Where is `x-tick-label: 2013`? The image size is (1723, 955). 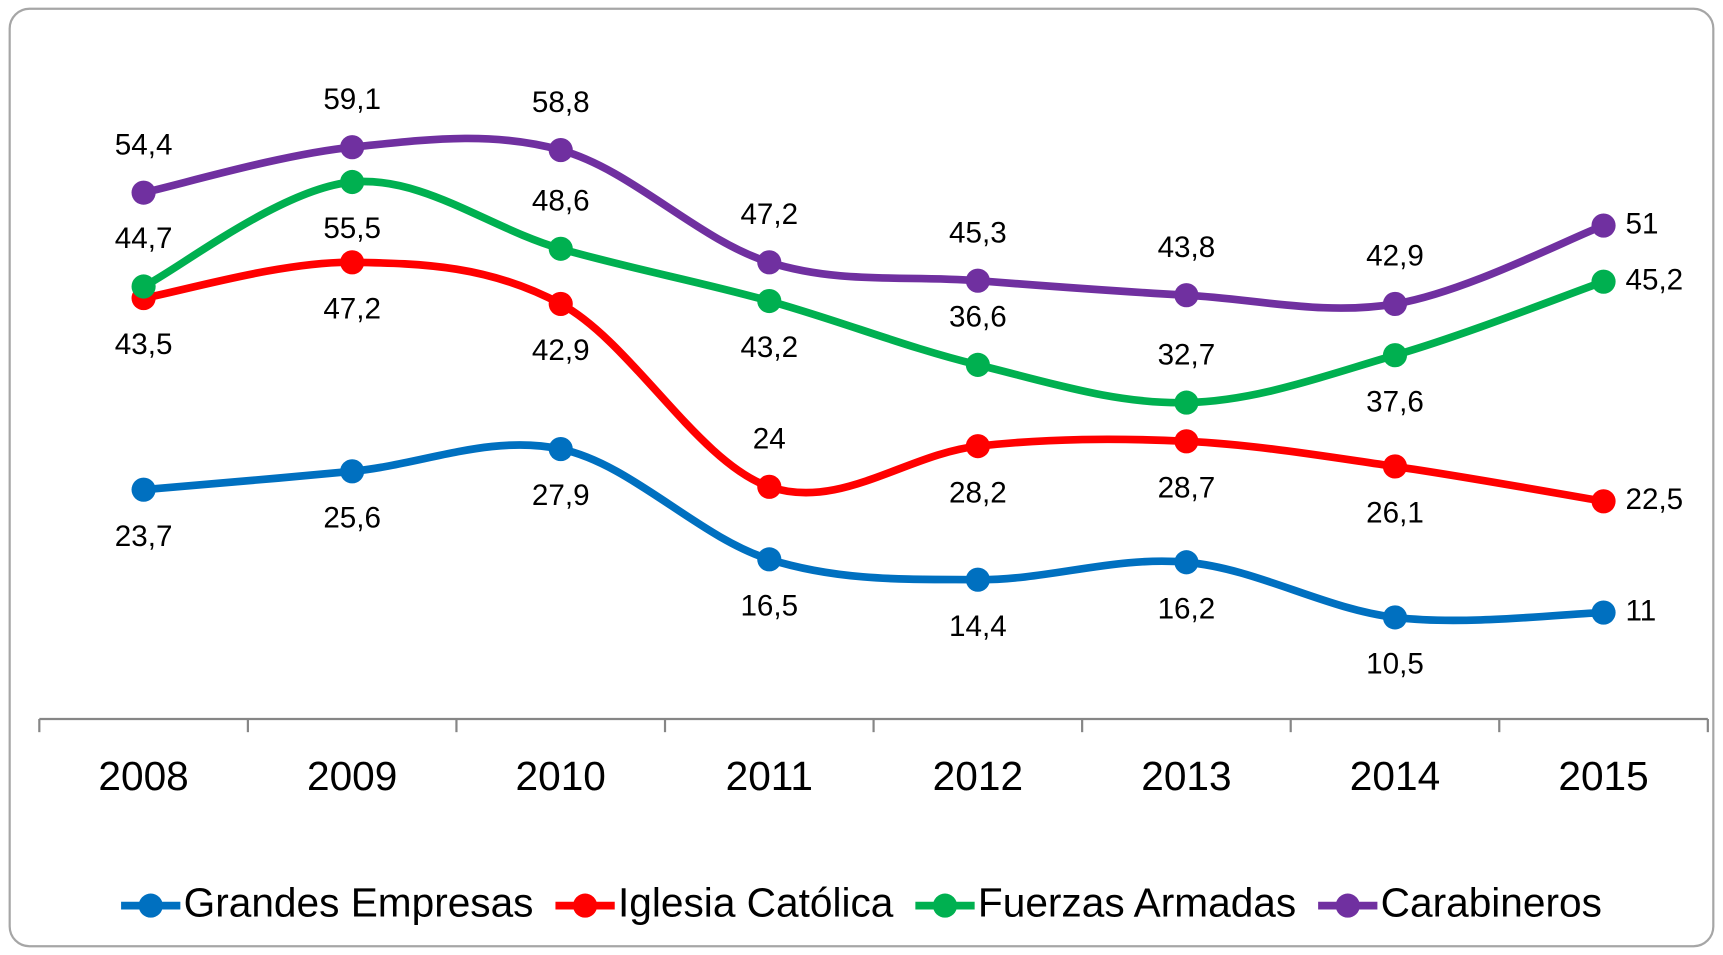 x-tick-label: 2013 is located at coordinates (1186, 776).